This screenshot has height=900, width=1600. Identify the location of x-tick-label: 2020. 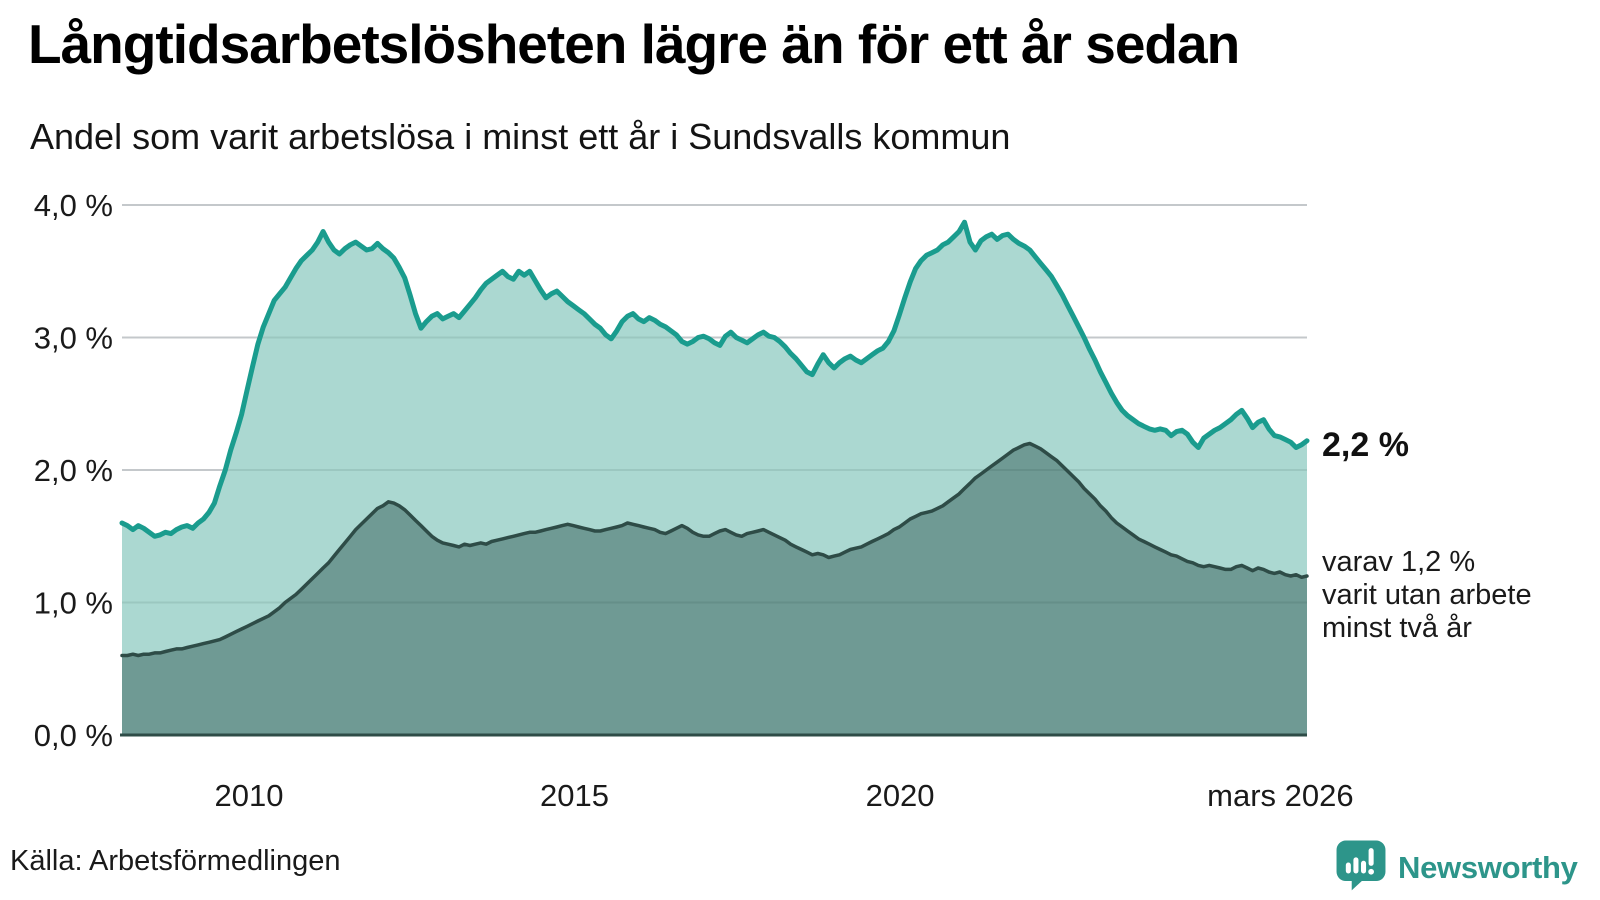
(900, 795).